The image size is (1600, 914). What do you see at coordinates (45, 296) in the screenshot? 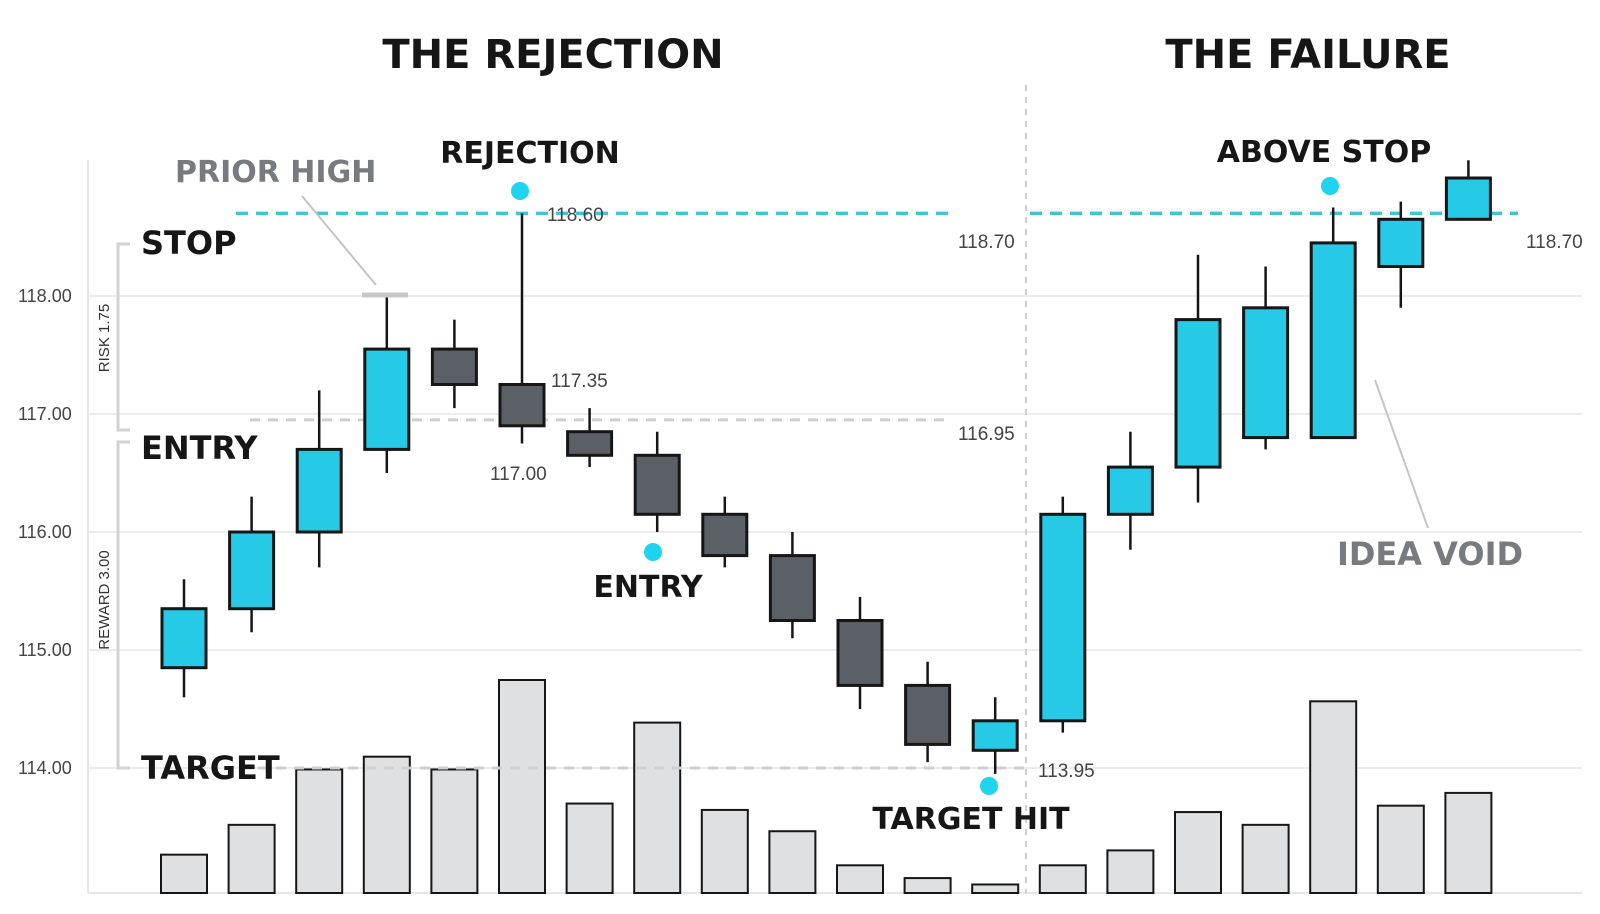
I see `y-tick-label: 118.00` at bounding box center [45, 296].